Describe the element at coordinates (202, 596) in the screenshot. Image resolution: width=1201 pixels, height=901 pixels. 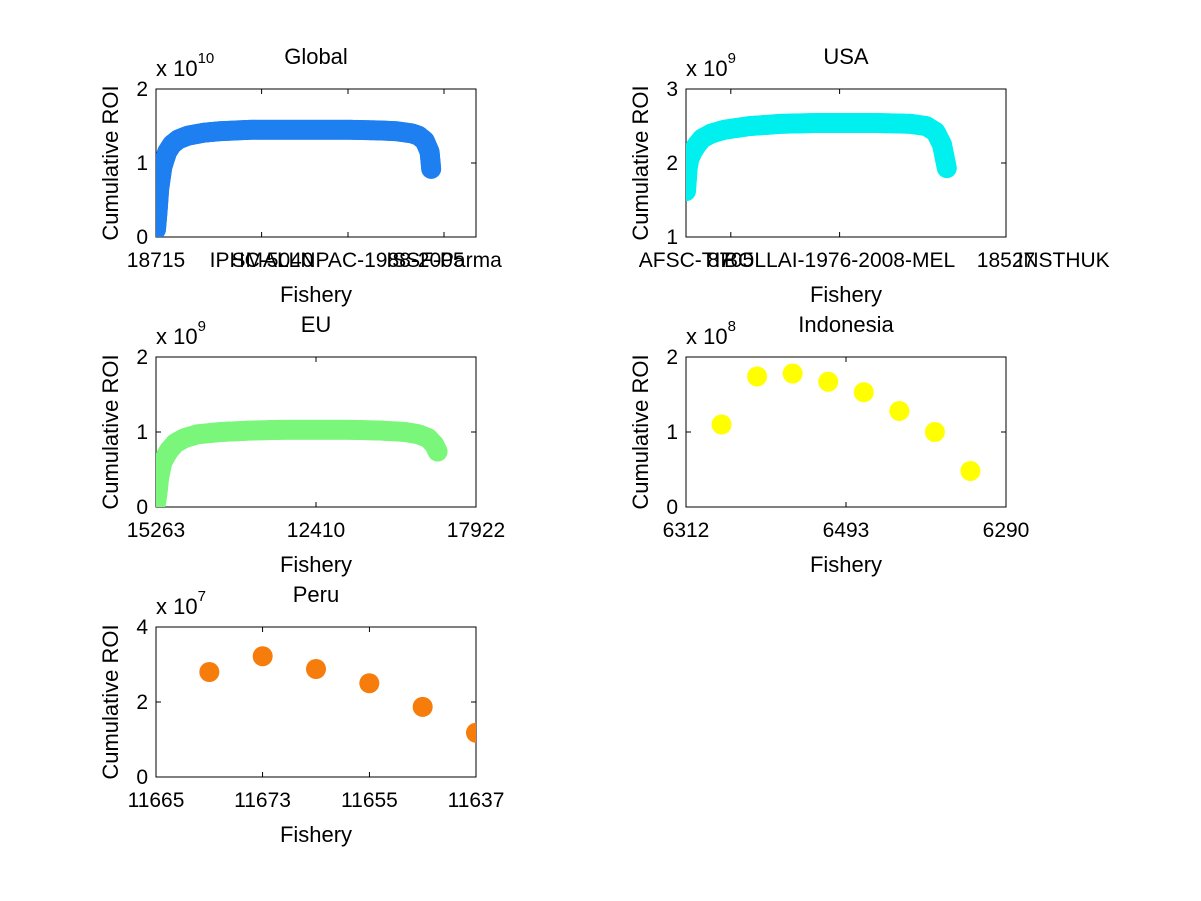
I see `y-multiplier-exponent: 7` at that location.